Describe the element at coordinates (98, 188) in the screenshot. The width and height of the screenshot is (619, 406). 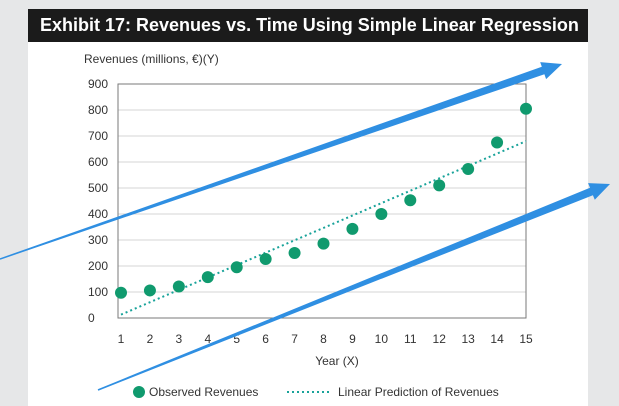
I see `y-tick-label: 500` at that location.